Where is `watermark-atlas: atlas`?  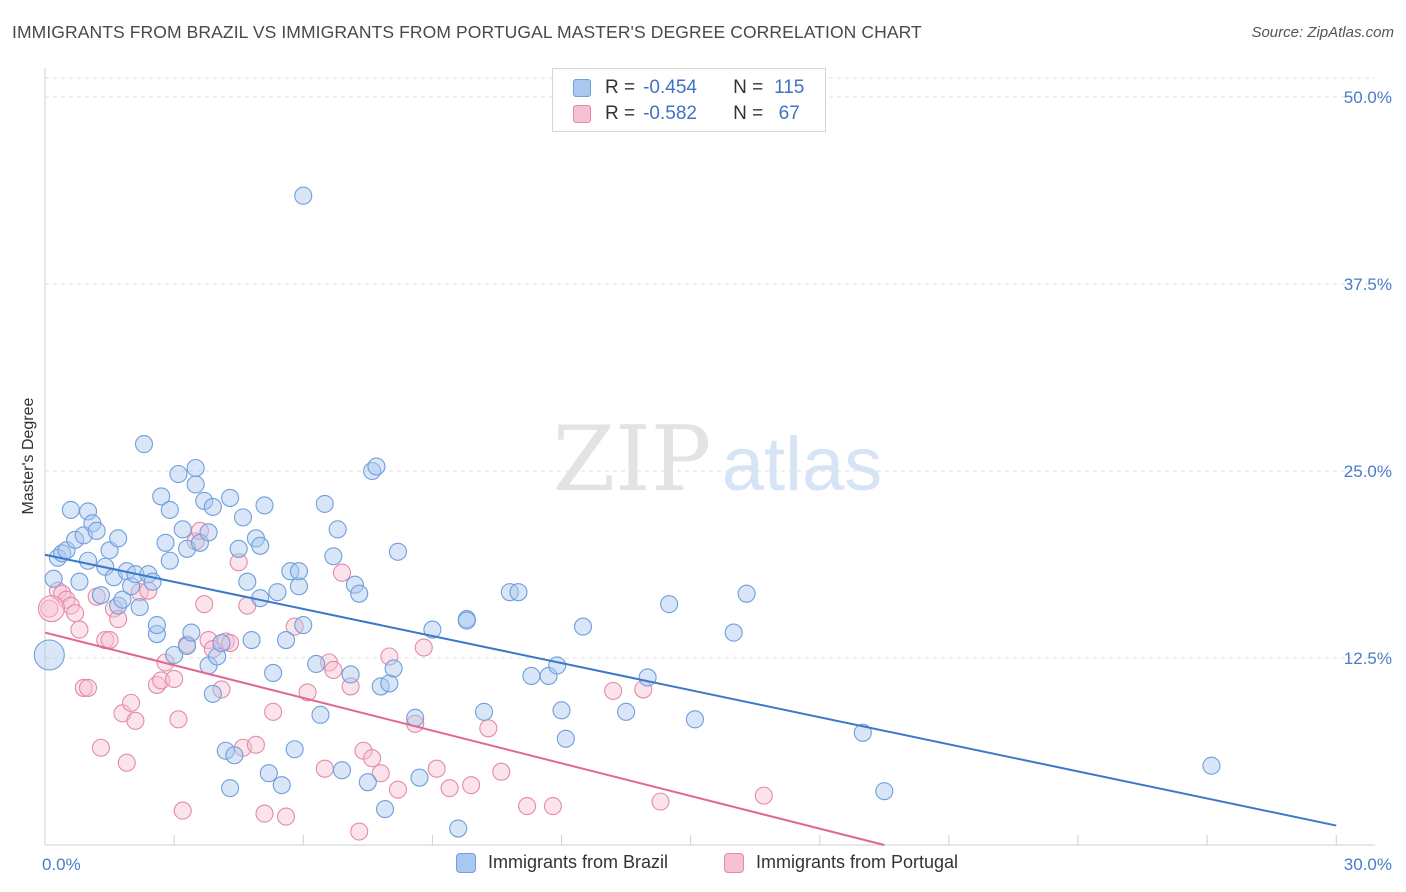
watermark-atlas: atlas is located at coordinates (802, 464).